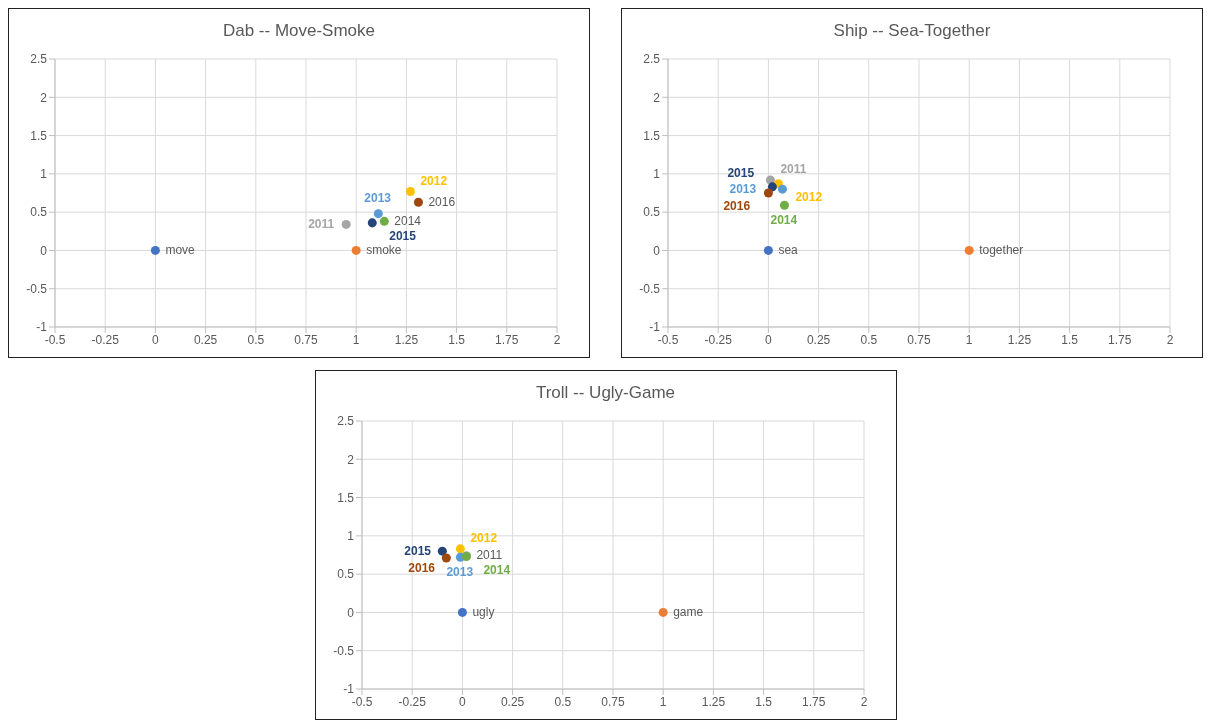 The height and width of the screenshot is (727, 1211). Describe the element at coordinates (1001, 249) in the screenshot. I see `series-label: together` at that location.